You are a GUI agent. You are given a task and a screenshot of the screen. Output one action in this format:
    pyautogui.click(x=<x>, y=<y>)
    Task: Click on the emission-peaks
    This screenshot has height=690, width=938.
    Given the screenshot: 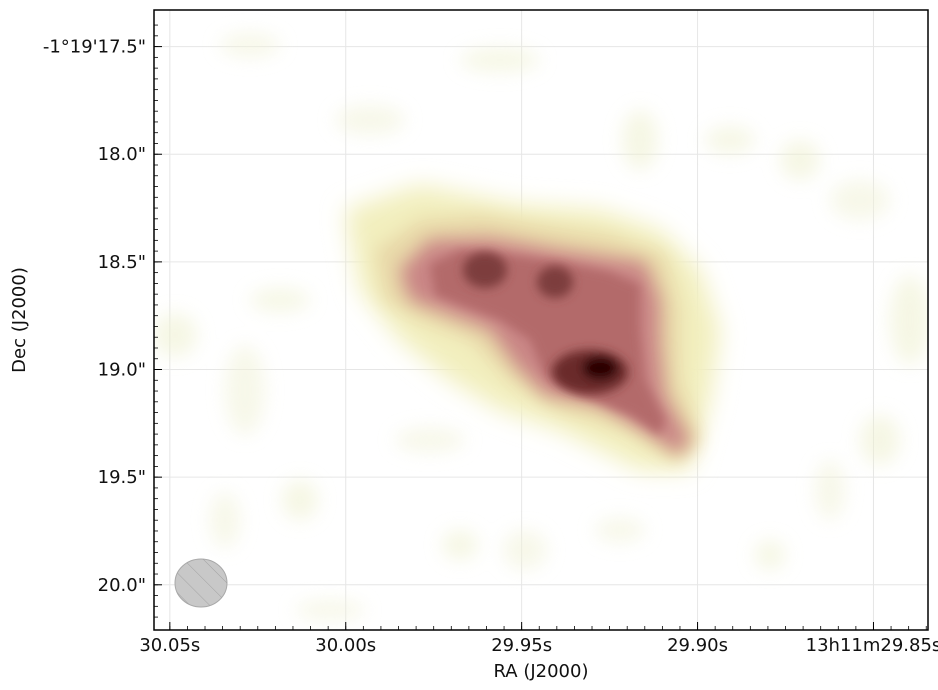 What is the action you would take?
    pyautogui.click(x=545, y=323)
    